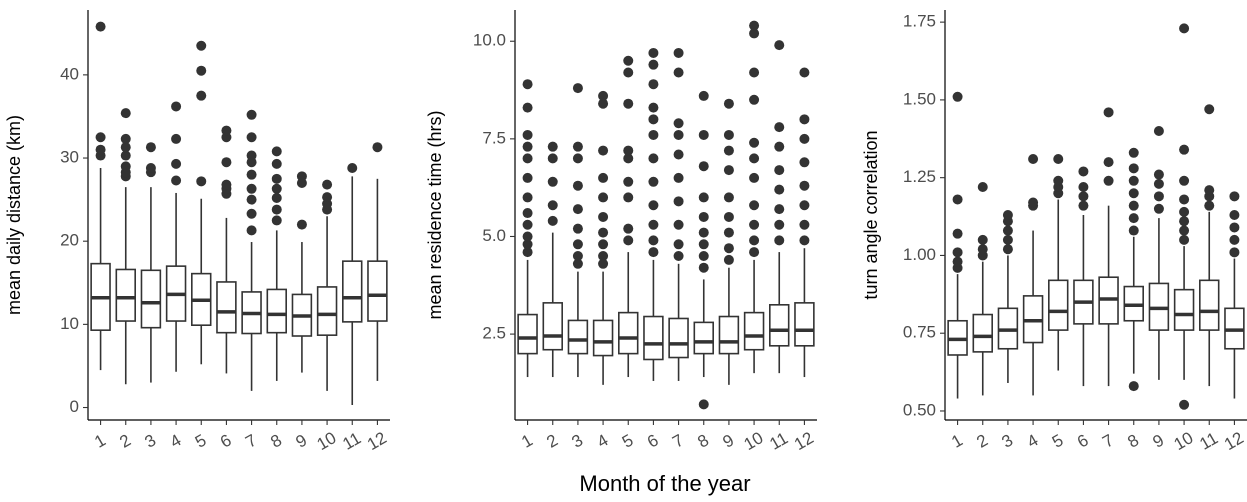 The height and width of the screenshot is (502, 1247). Describe the element at coordinates (435, 214) in the screenshot. I see `y-axis-title: mean residence time (hrs)` at that location.